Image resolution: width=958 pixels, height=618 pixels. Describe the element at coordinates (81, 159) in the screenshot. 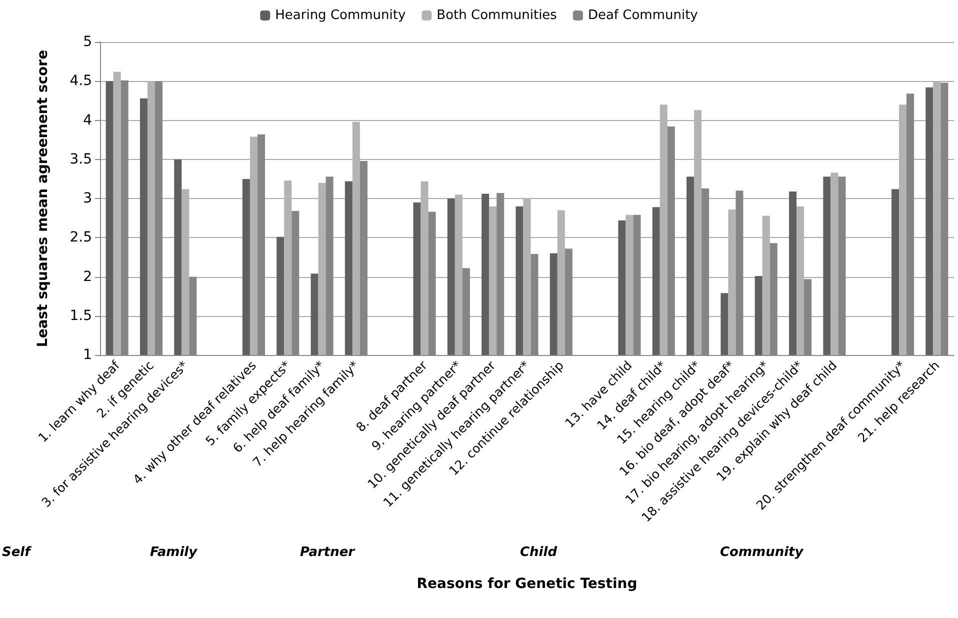

I see `y-tick-label: 3.5` at that location.